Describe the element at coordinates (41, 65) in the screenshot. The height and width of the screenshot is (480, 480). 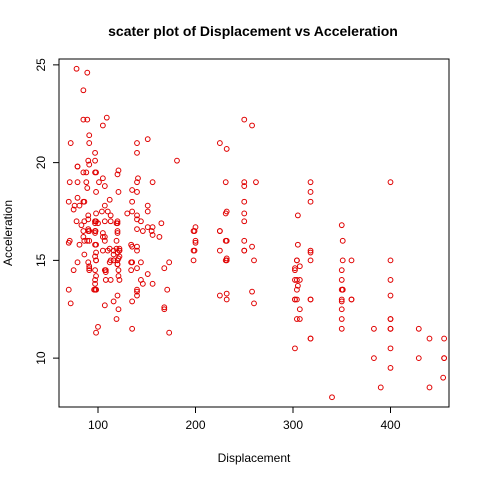
I see `y-tick-label: 25` at that location.